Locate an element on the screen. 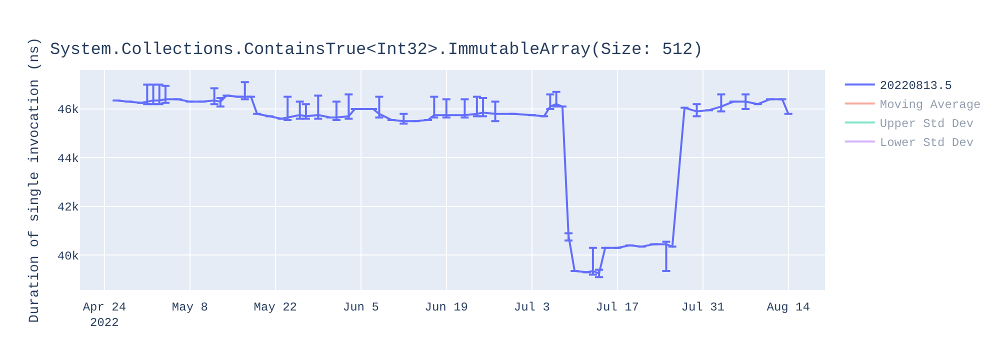  legend-label: Upper Std Dev is located at coordinates (927, 124).